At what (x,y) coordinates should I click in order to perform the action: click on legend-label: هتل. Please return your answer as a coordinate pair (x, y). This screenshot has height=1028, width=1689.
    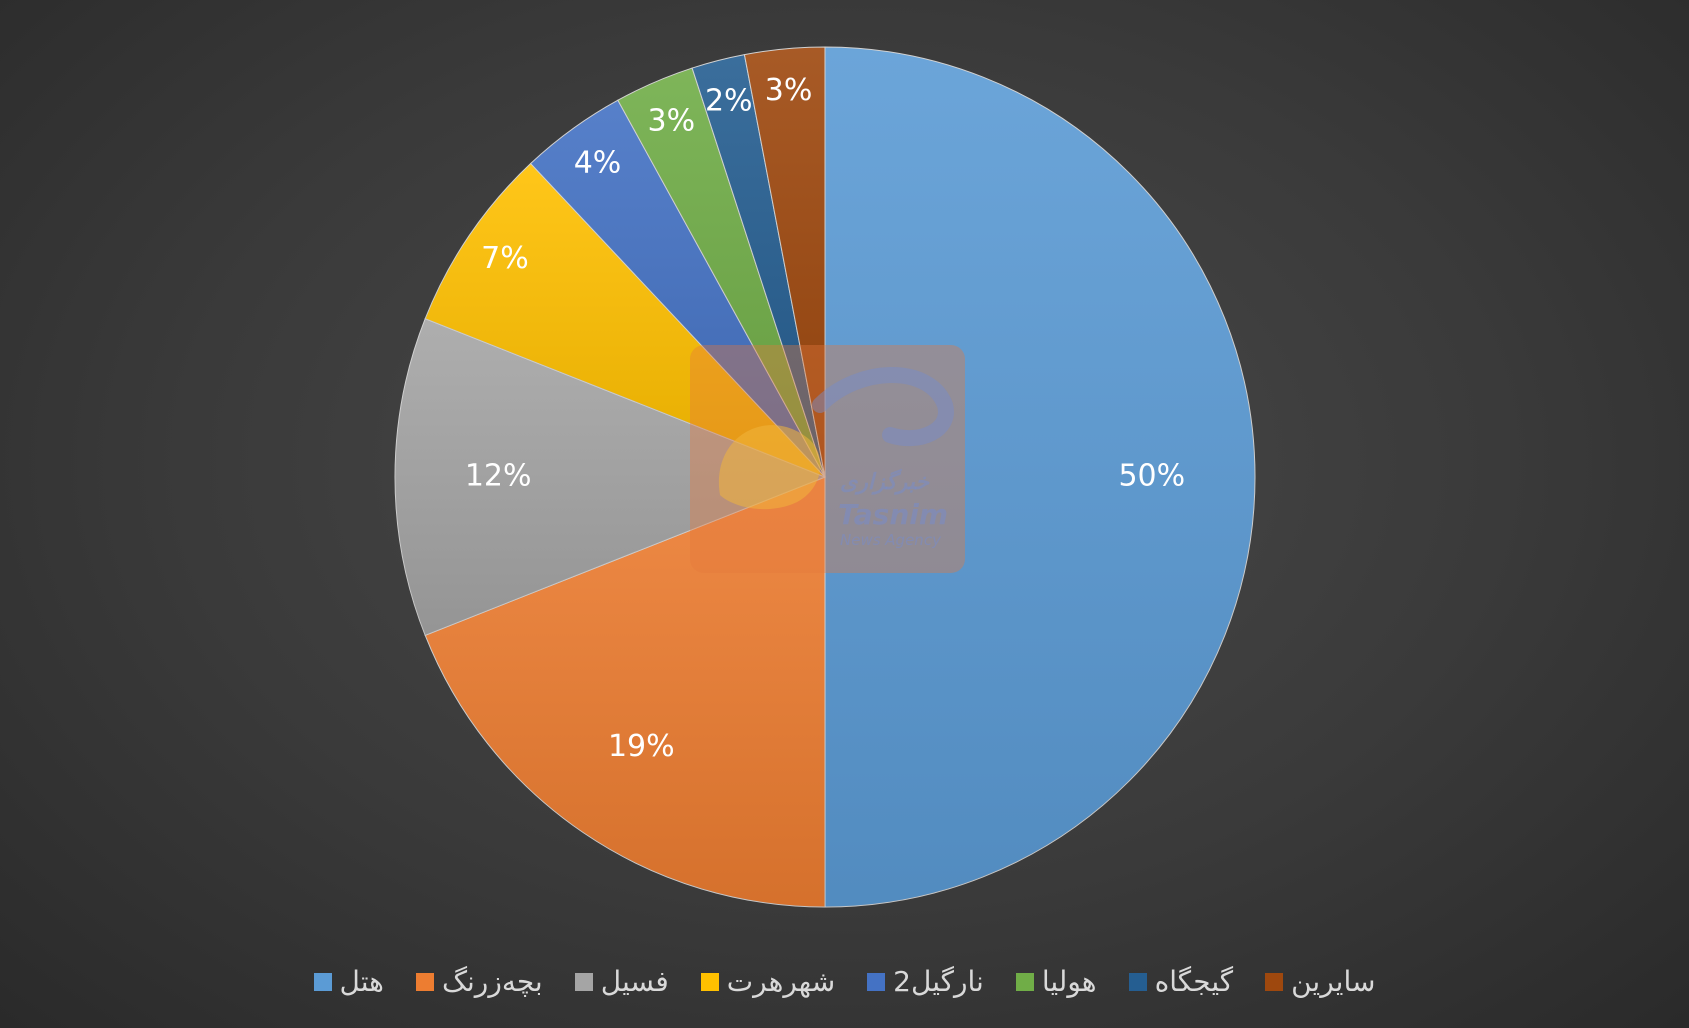
    Looking at the image, I should click on (361, 981).